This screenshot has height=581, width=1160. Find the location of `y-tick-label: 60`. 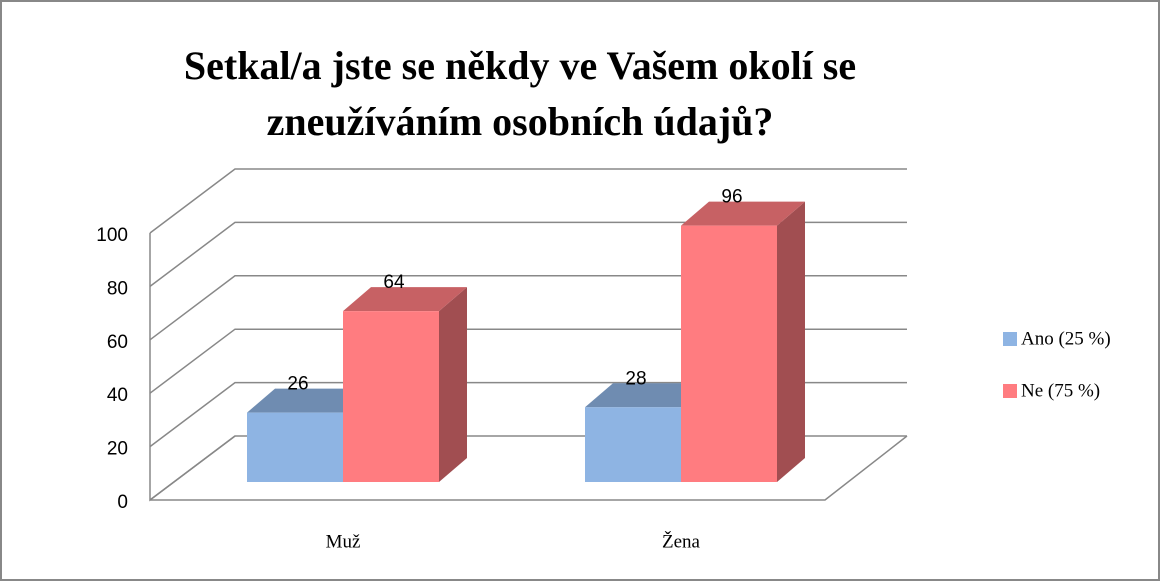

y-tick-label: 60 is located at coordinates (117, 342).